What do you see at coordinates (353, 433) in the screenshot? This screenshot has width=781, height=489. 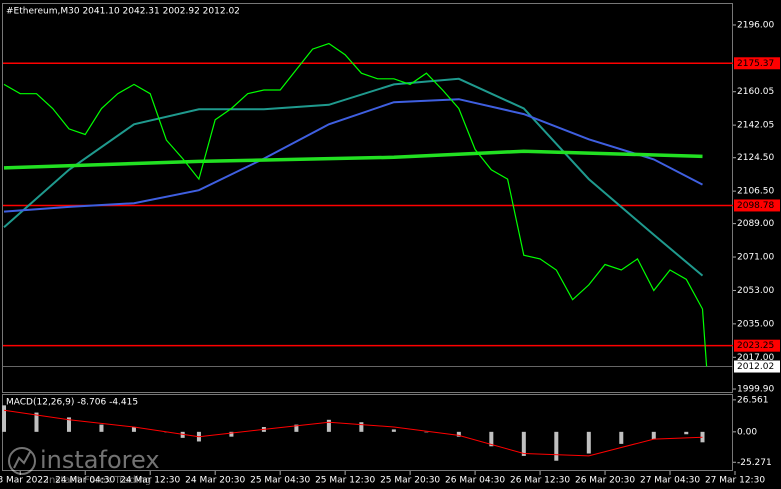 I see `signal-line` at bounding box center [353, 433].